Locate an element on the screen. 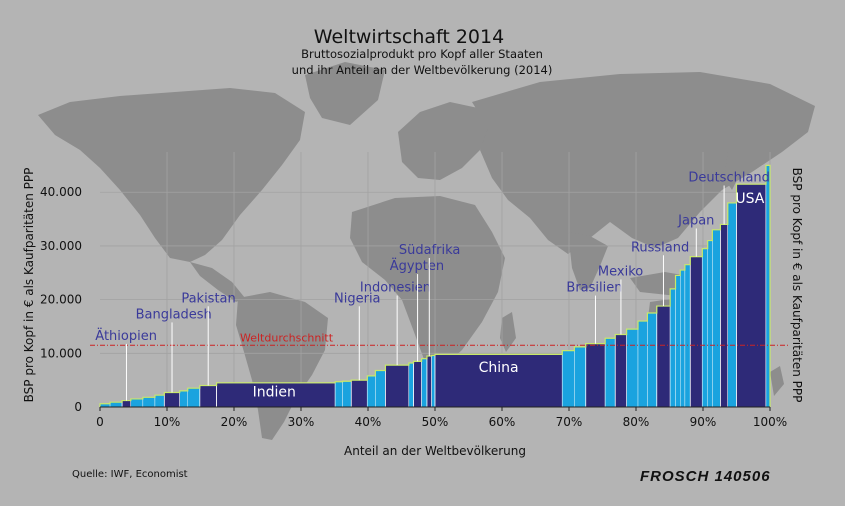 The image size is (845, 506). y-axis-label-right: BSP pro Kopf in € als Kaufparitäten PPP is located at coordinates (797, 285).